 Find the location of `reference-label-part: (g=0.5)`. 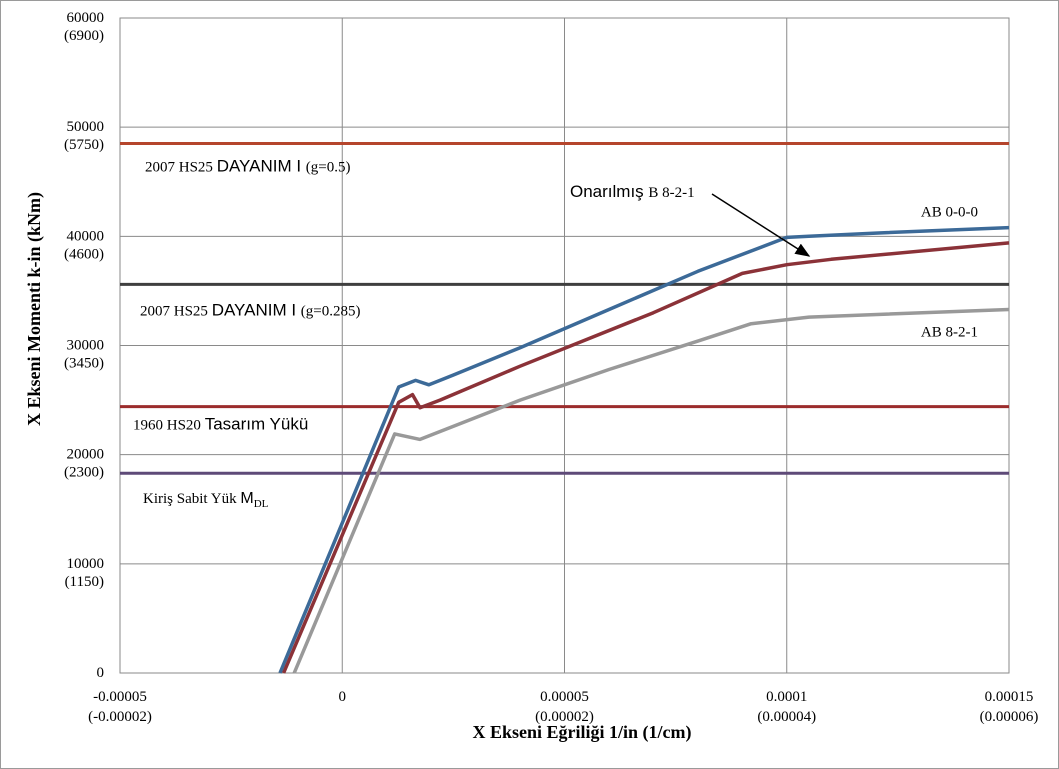

reference-label-part: (g=0.5) is located at coordinates (328, 168).